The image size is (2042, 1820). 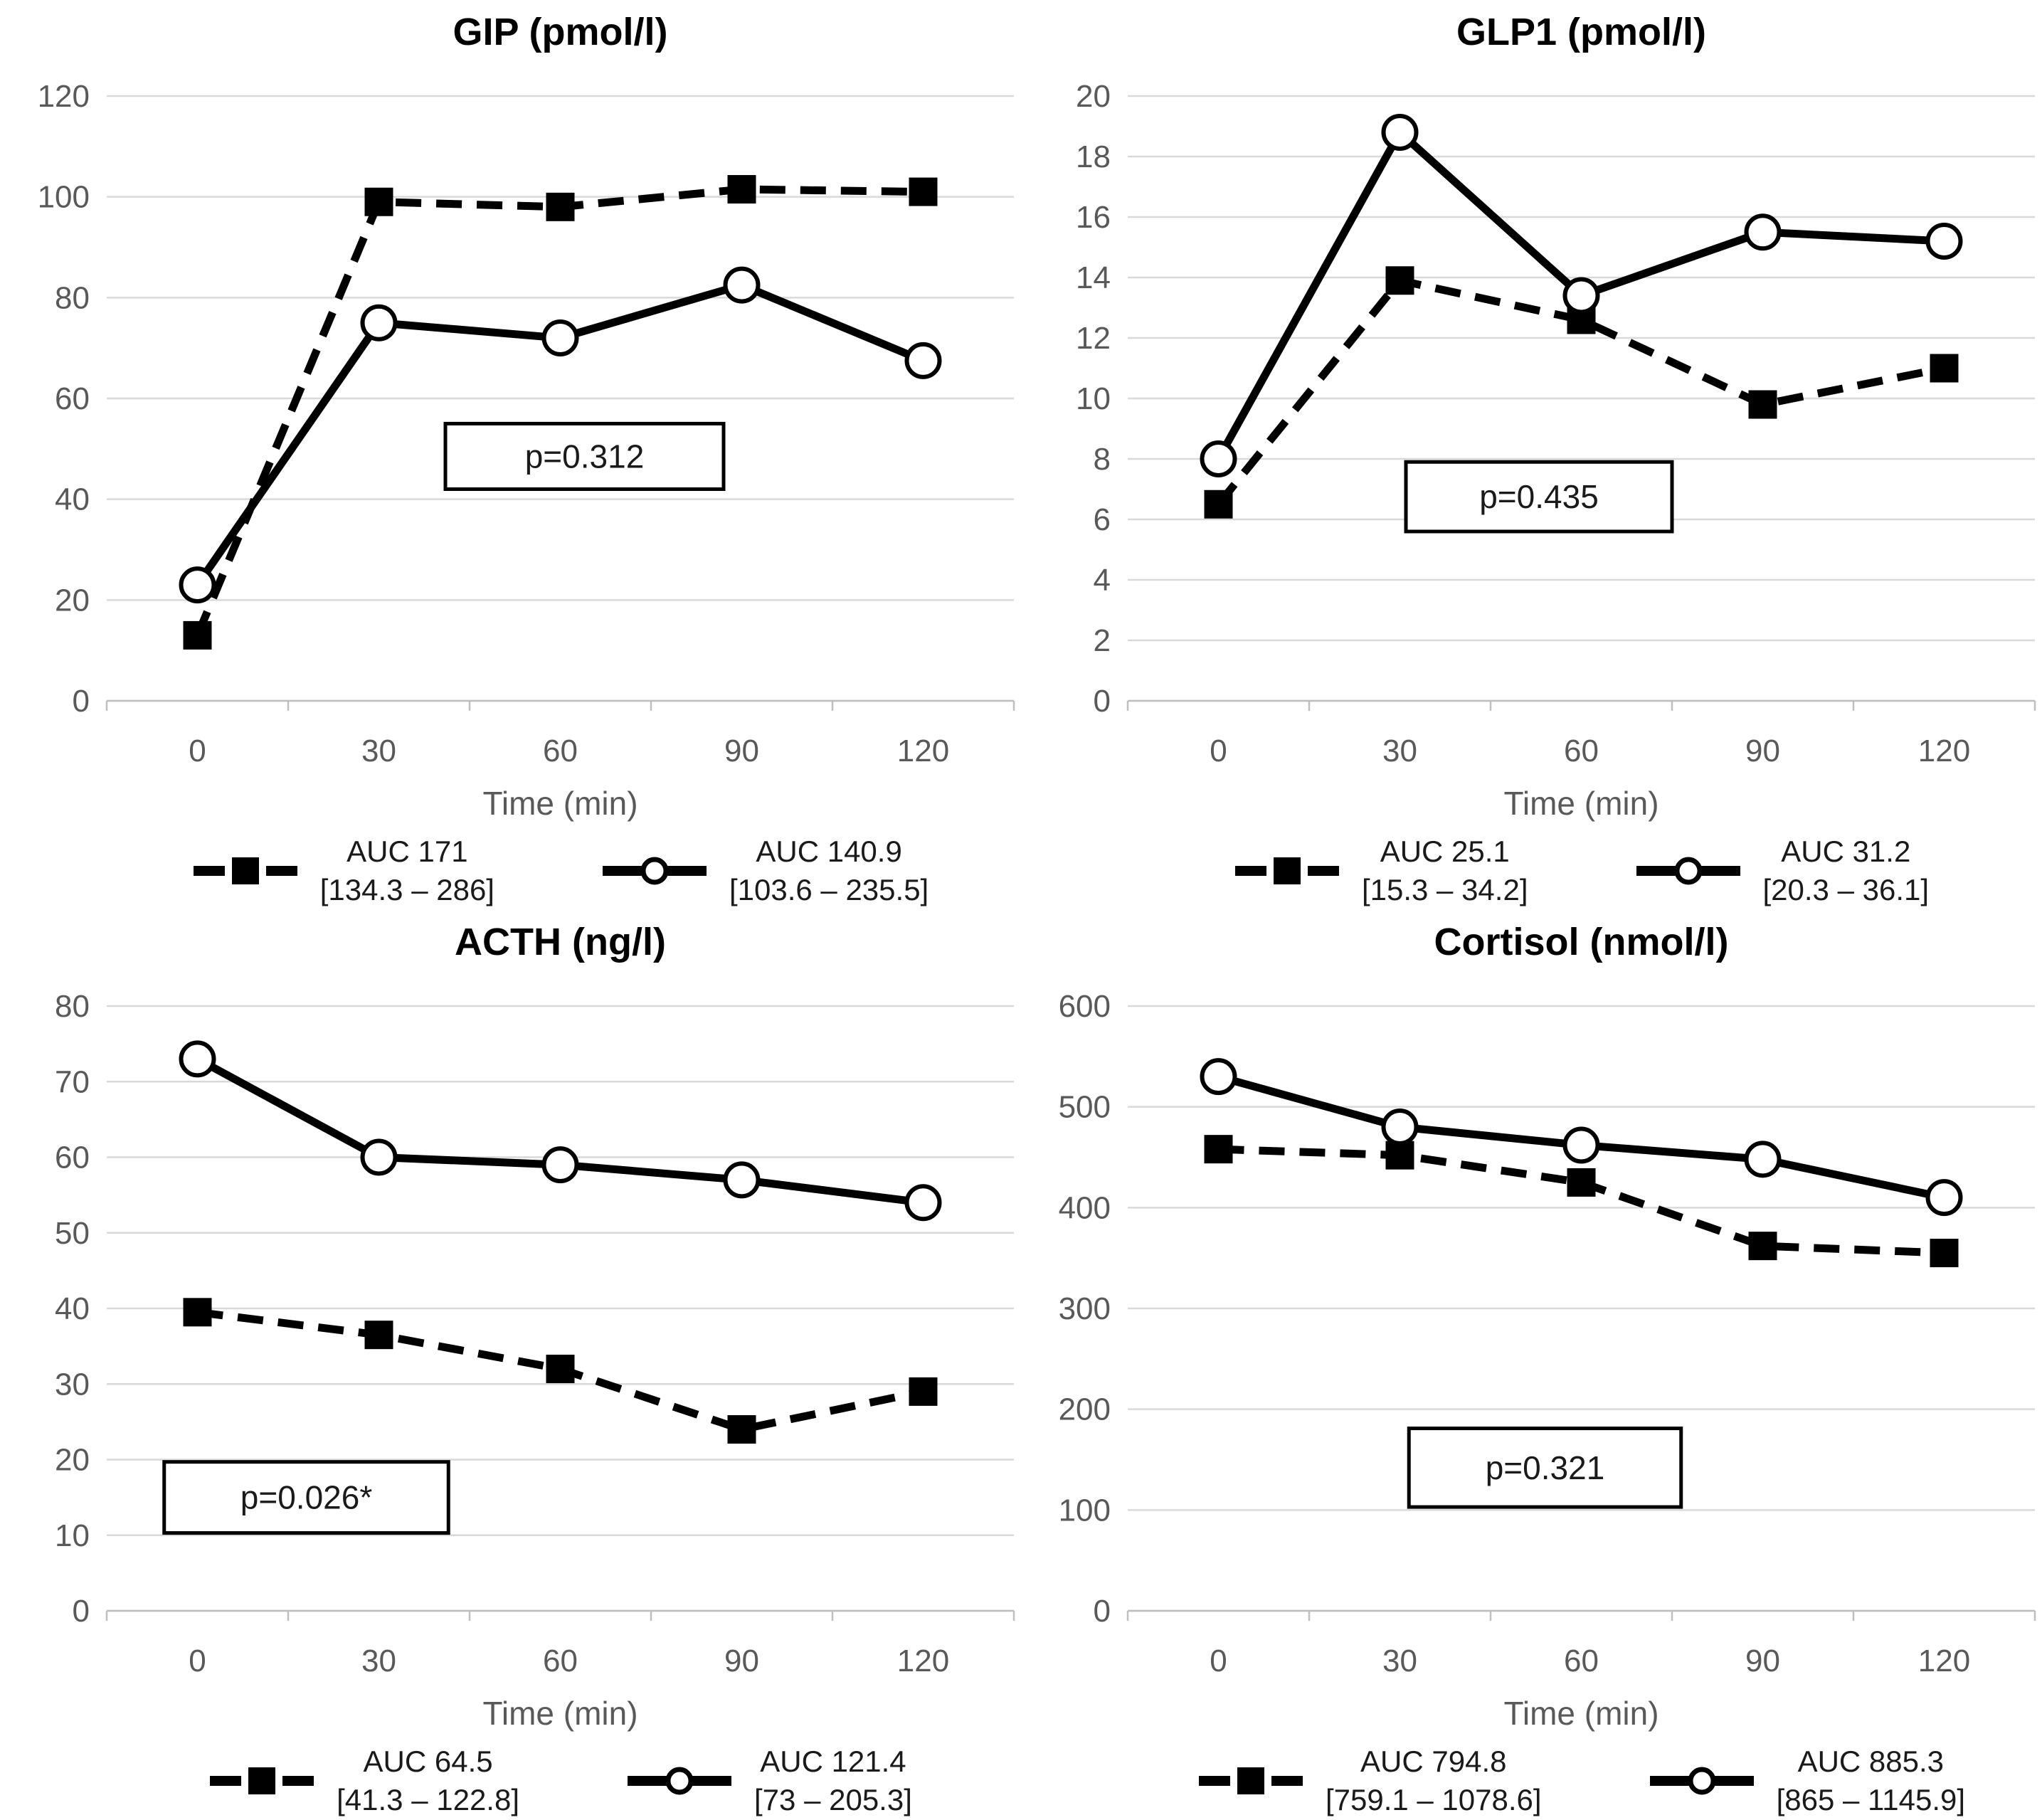 I want to click on legend-item-solid-series: AUC 140.9 [103.6 – 235.5], so click(x=765, y=870).